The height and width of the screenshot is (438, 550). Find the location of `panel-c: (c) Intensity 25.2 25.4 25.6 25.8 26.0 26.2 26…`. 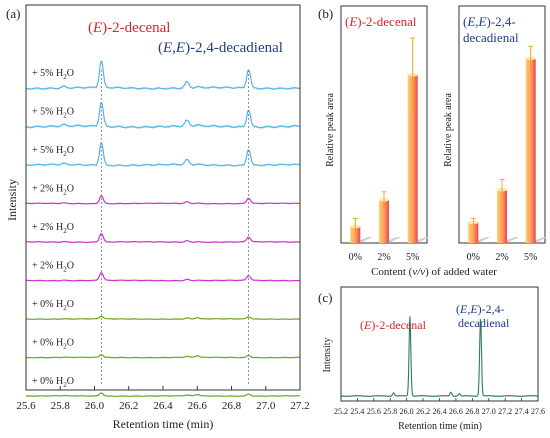

panel-c: (c) Intensity 25.2 25.4 25.6 25.8 26.0 26.2 26… is located at coordinates (431, 359).